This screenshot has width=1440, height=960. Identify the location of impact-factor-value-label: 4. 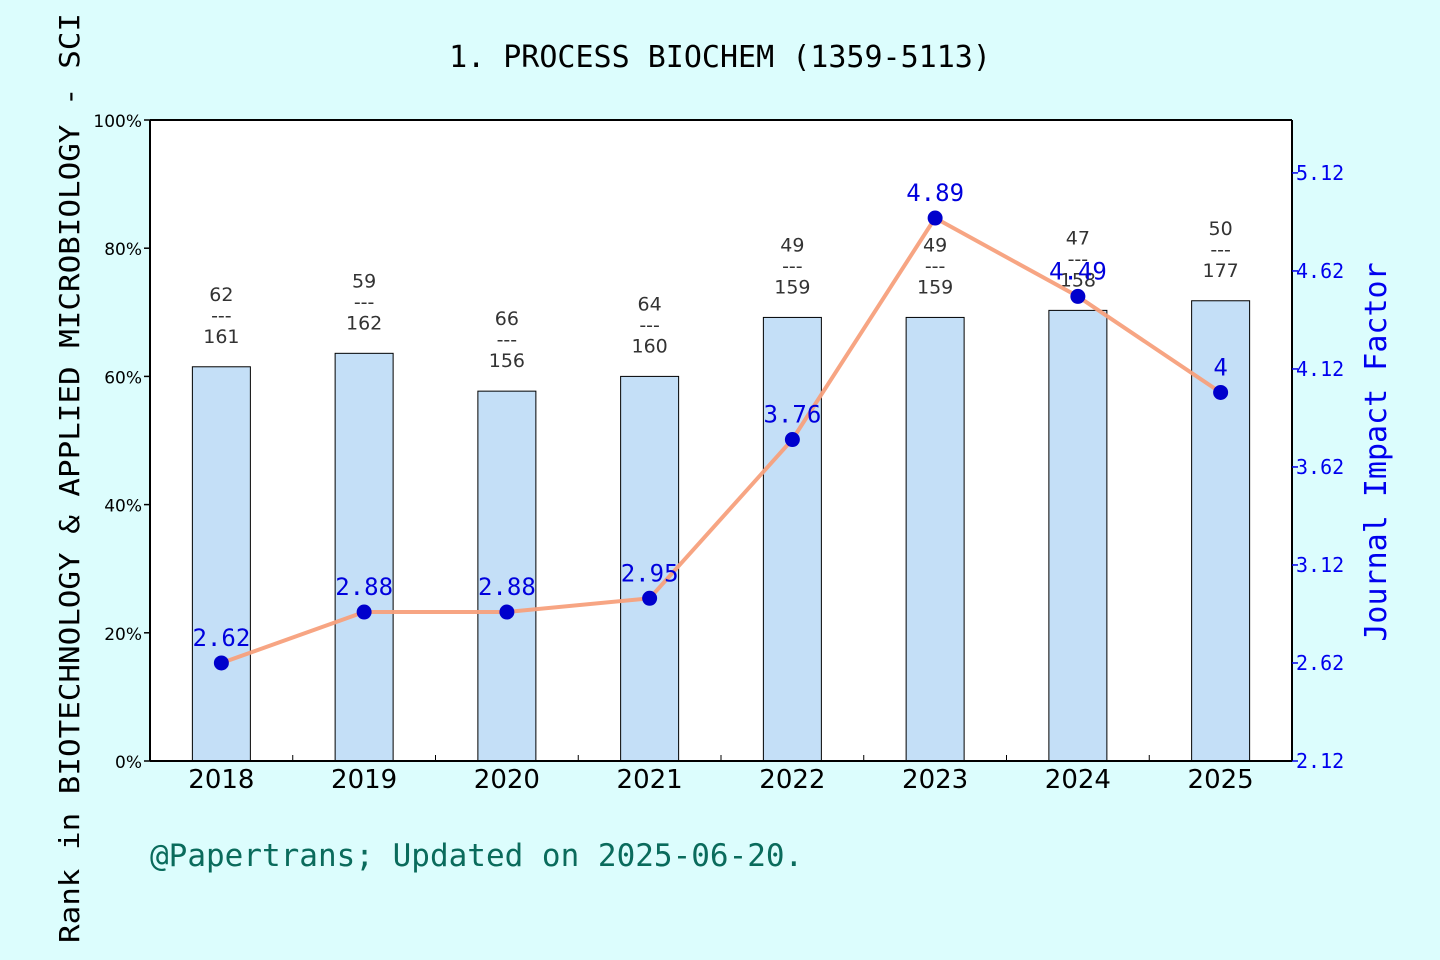
(1220, 367).